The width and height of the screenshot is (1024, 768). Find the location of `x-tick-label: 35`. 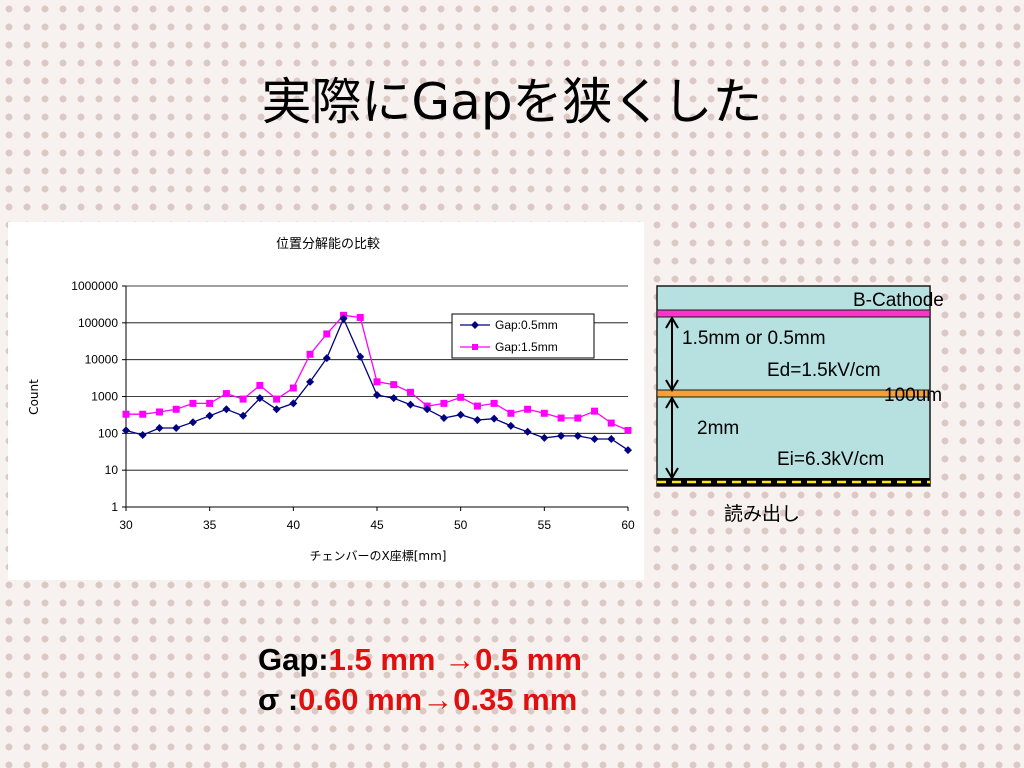

x-tick-label: 35 is located at coordinates (210, 525).